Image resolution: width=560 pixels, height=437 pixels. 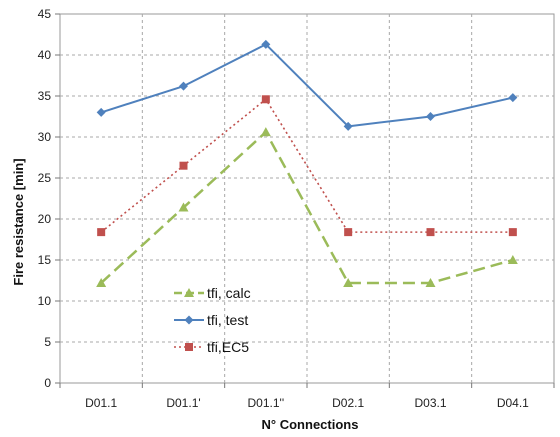 I want to click on x-tick-label: D02.1, so click(x=348, y=403).